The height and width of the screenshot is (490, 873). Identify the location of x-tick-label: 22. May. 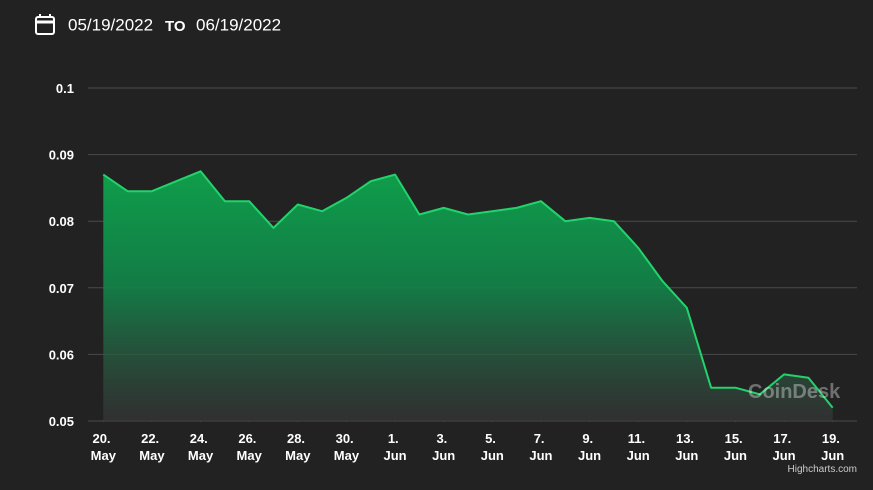
(152, 447).